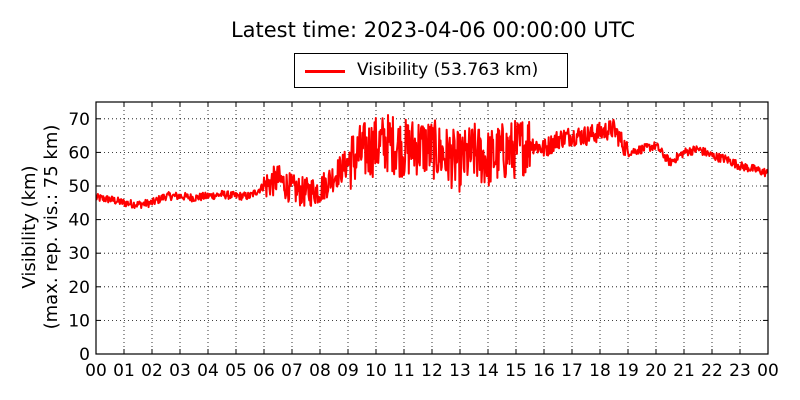  What do you see at coordinates (79, 254) in the screenshot?
I see `y-tick-label: 30` at bounding box center [79, 254].